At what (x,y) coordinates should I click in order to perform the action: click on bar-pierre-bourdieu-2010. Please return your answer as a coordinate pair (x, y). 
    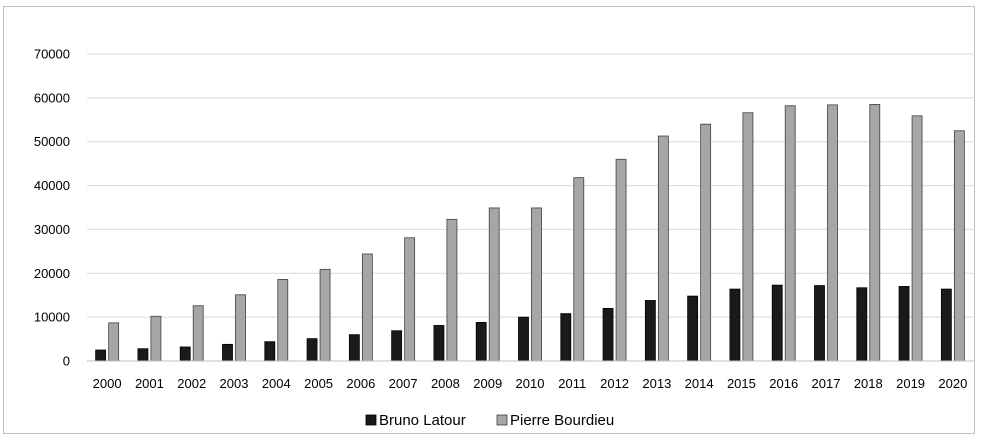
    Looking at the image, I should click on (536, 284).